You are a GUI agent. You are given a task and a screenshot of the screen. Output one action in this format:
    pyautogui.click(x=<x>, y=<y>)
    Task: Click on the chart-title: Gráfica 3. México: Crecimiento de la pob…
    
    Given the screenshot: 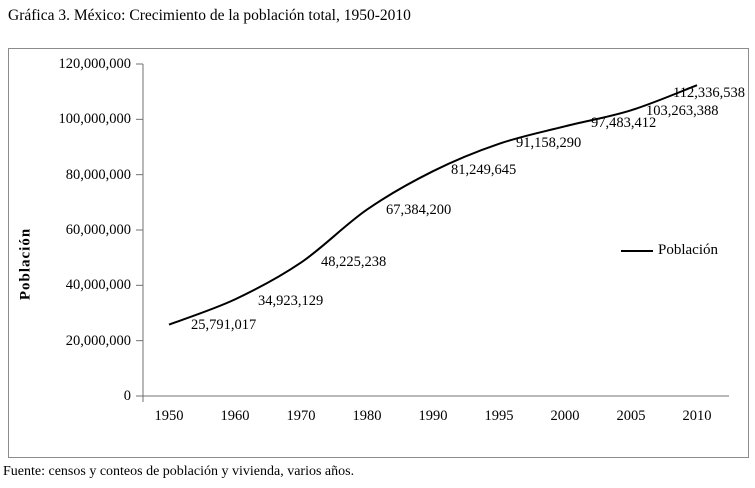 What is the action you would take?
    pyautogui.click(x=209, y=15)
    